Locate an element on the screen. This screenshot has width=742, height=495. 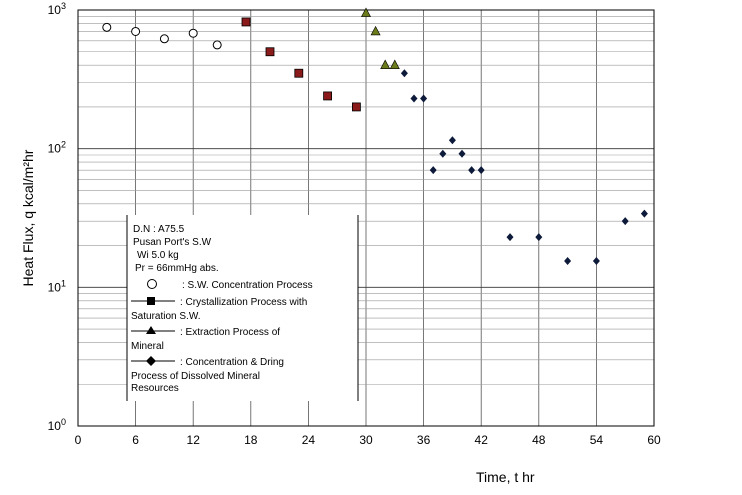
legend-label-series-4a: : Concentration & Dring is located at coordinates (232, 362).